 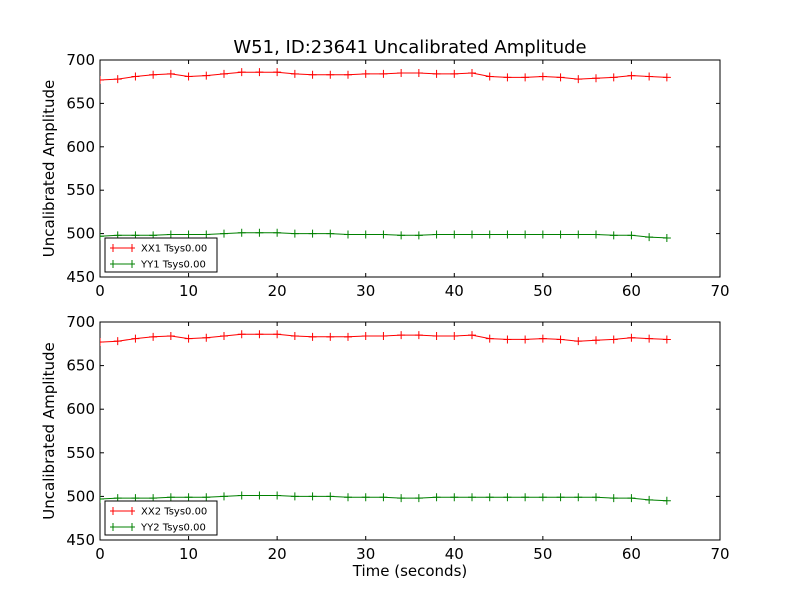 I want to click on legend: XX1 Tsys0.00 YY1 Tsys0.00, so click(x=161, y=255).